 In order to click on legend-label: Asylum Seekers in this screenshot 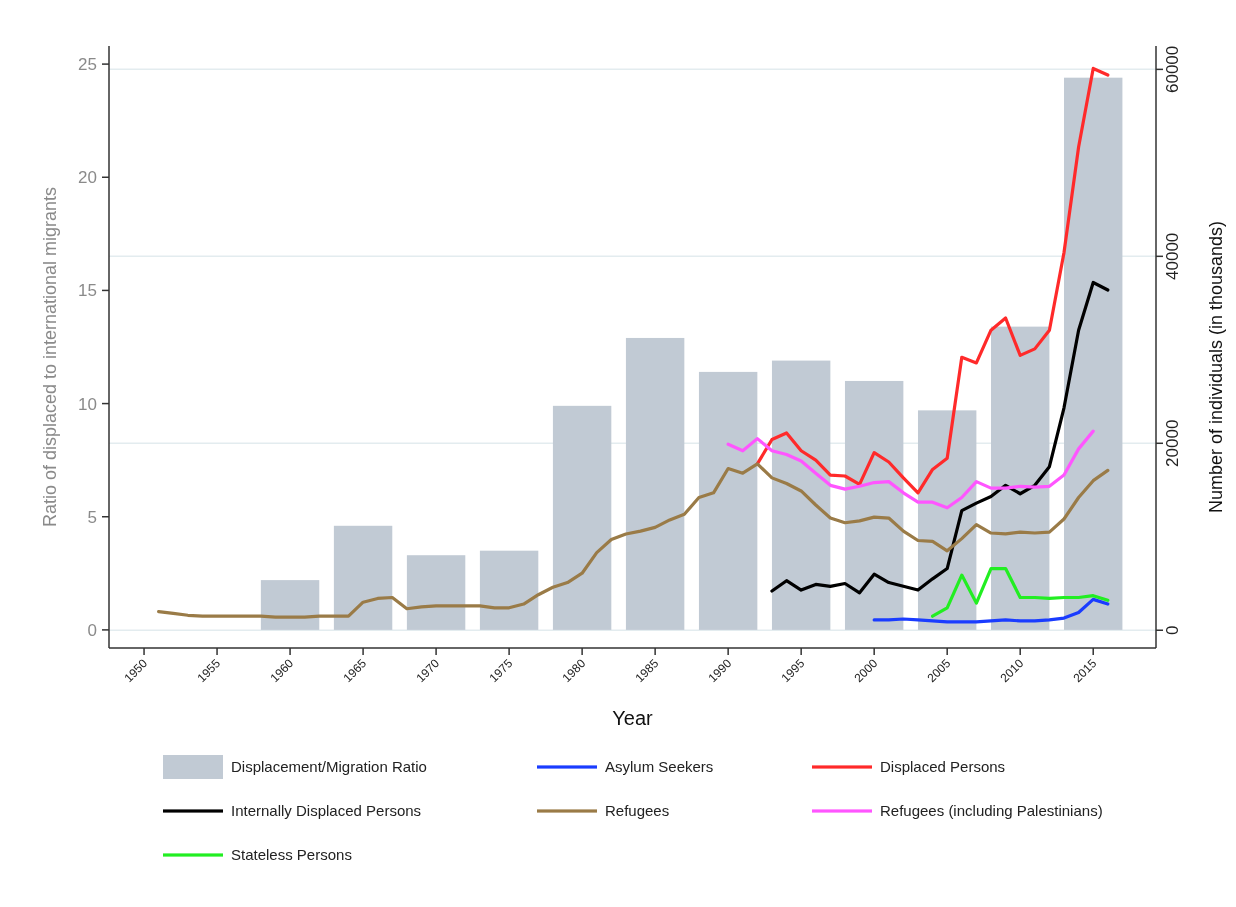, I will do `click(659, 767)`.